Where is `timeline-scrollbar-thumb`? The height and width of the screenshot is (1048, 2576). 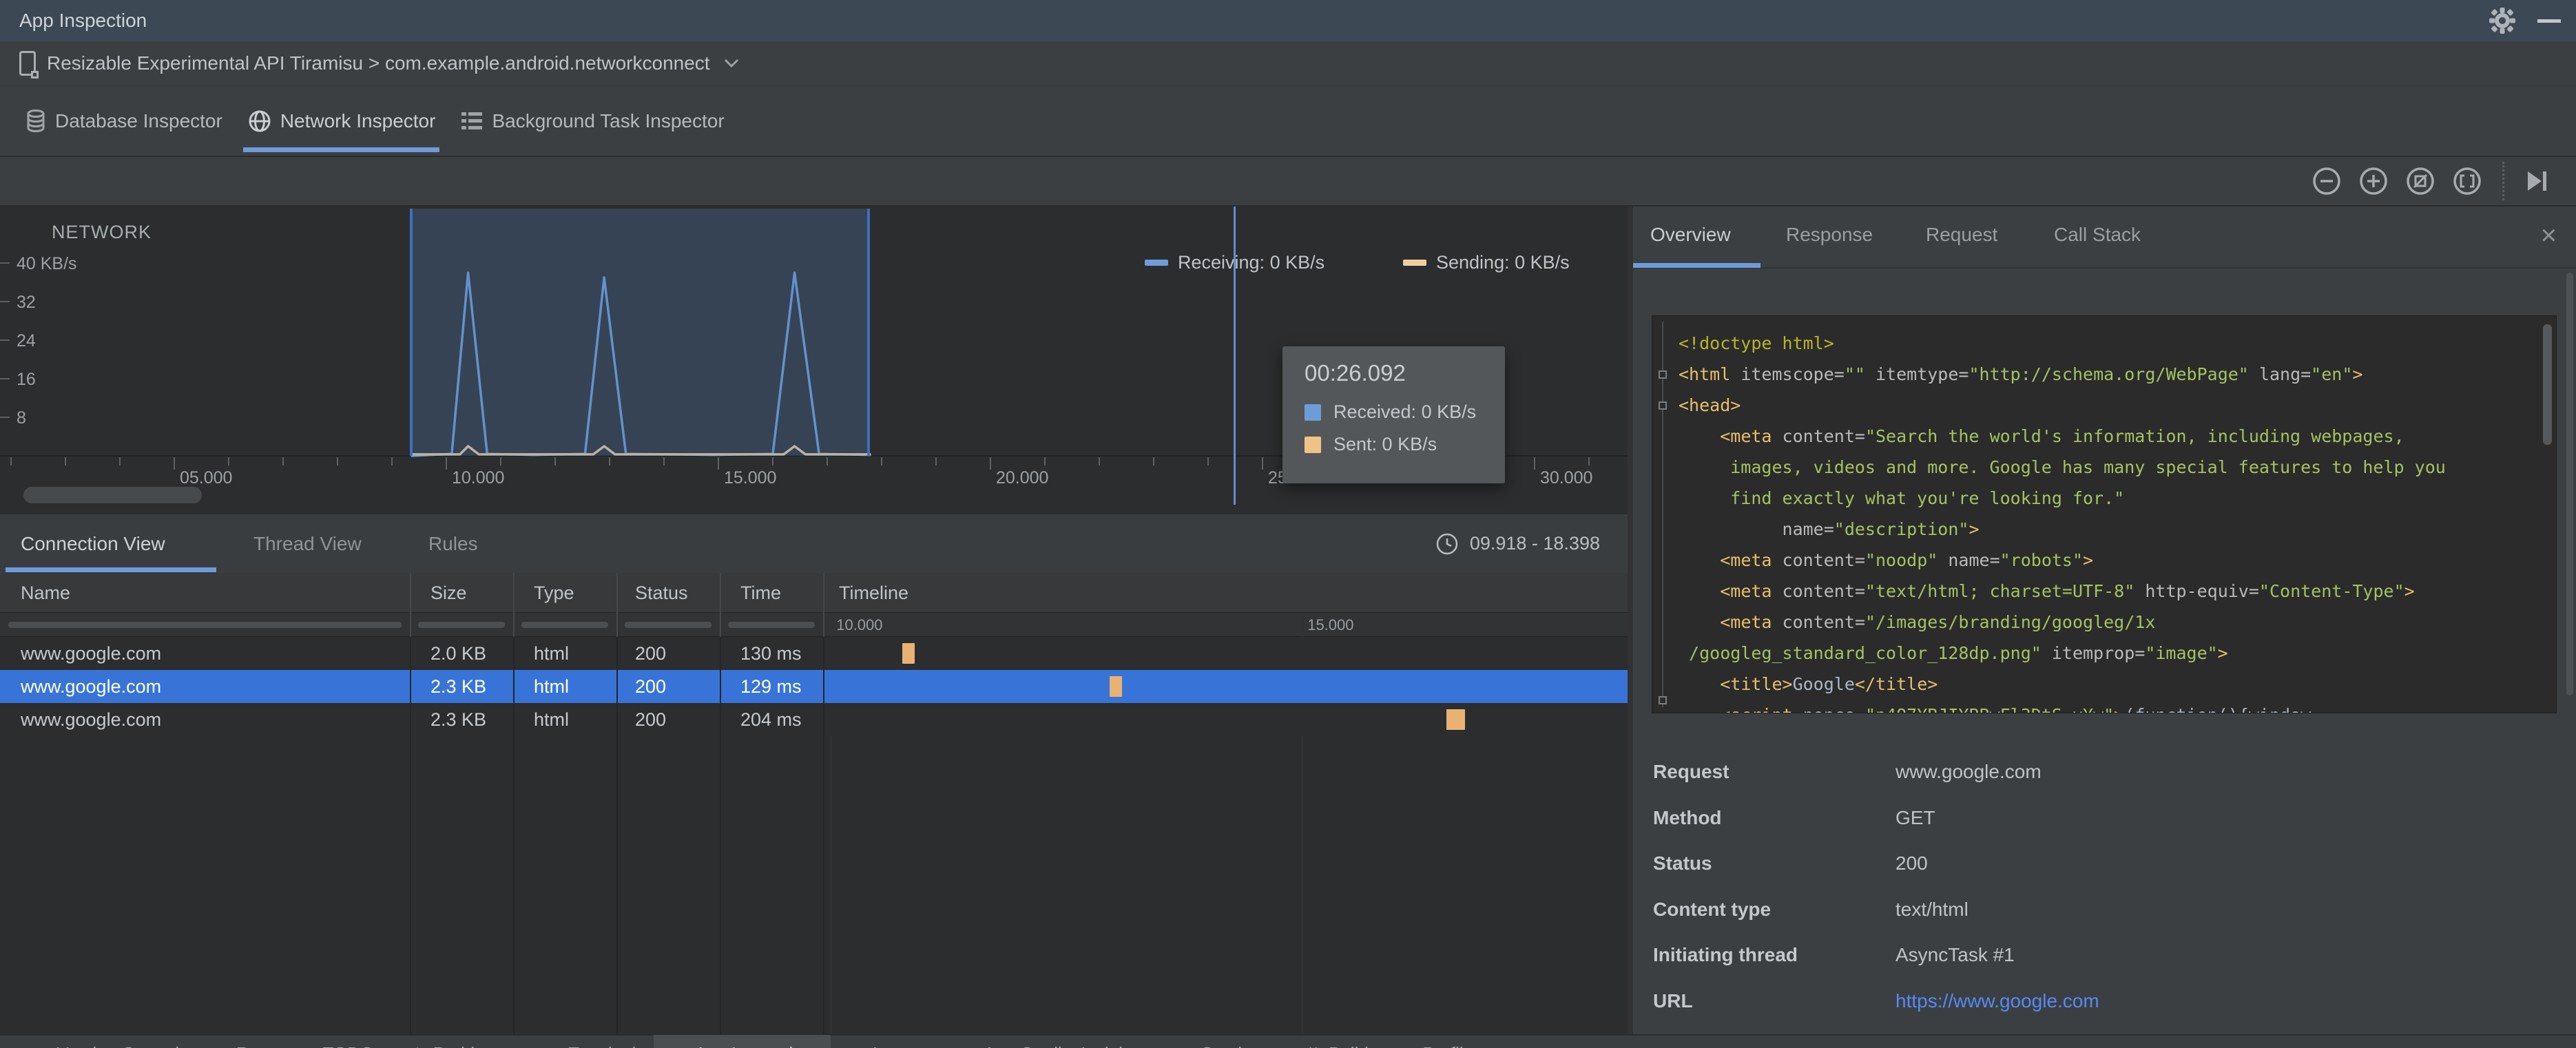
timeline-scrollbar-thumb is located at coordinates (112, 495).